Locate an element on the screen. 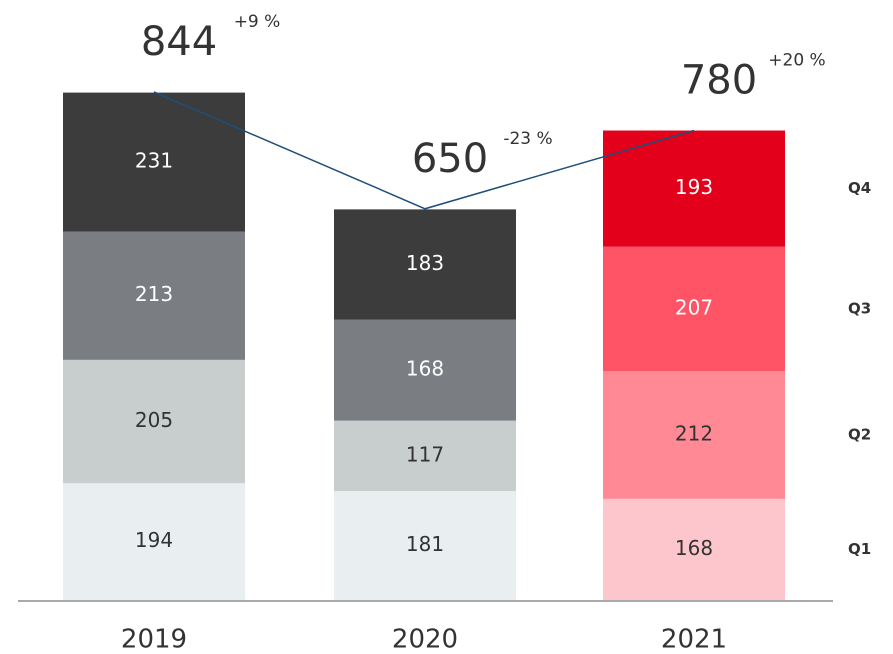 This screenshot has height=654, width=893. total-line is located at coordinates (424, 150).